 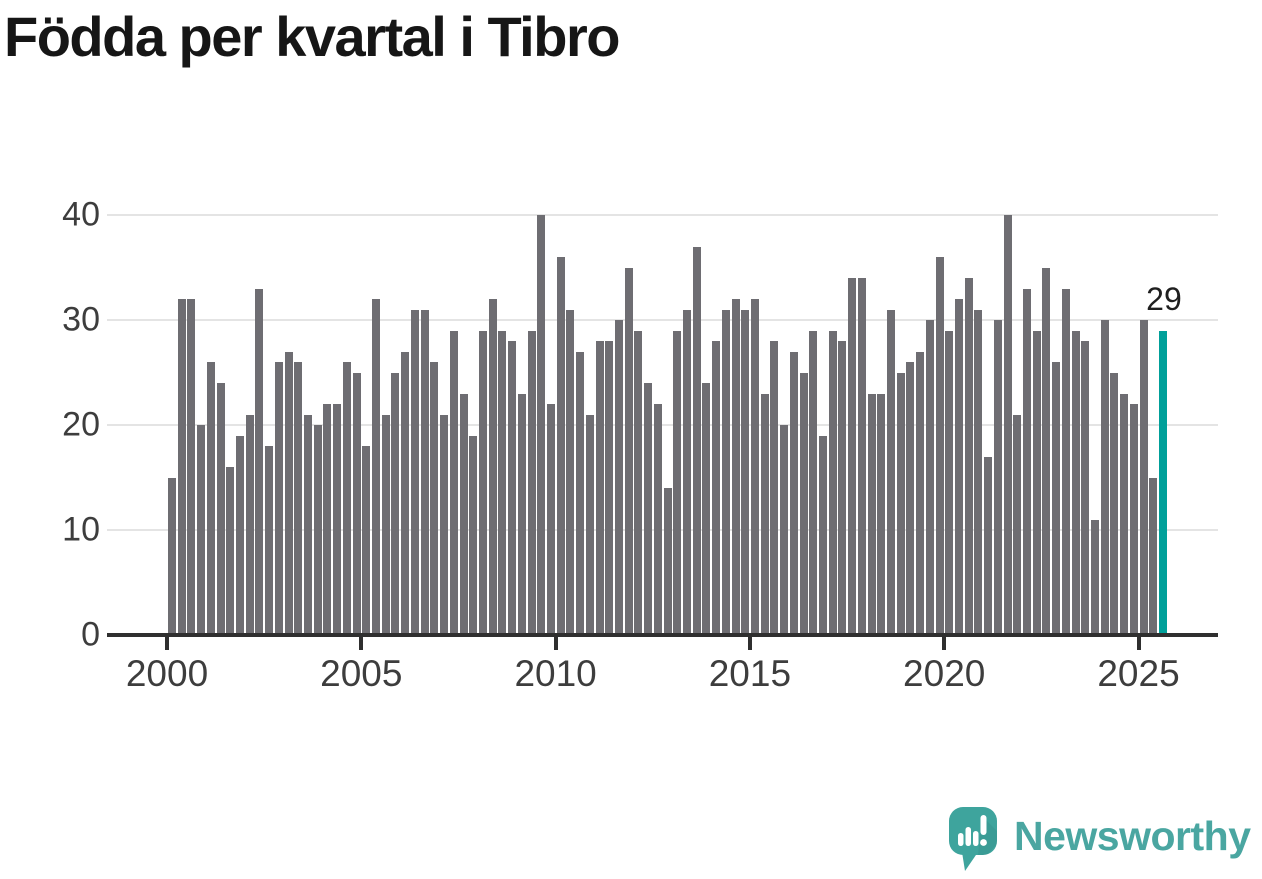 I want to click on y-axis-tick-label: 20, so click(x=81, y=424).